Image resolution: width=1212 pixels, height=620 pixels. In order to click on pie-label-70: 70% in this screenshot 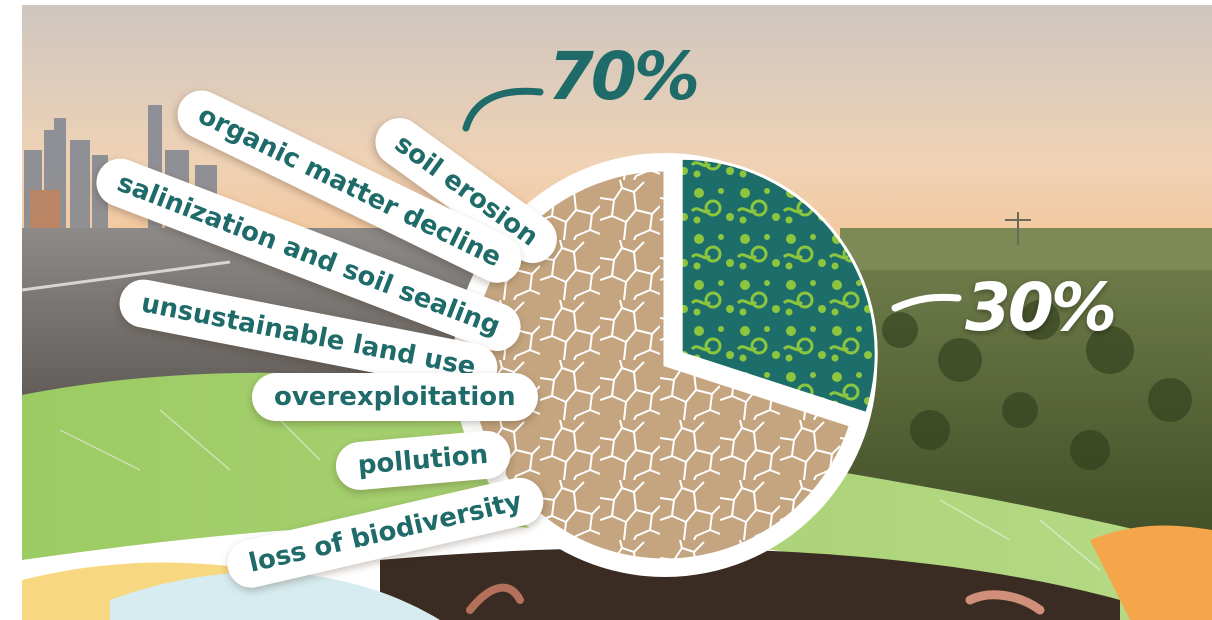, I will do `click(624, 76)`.